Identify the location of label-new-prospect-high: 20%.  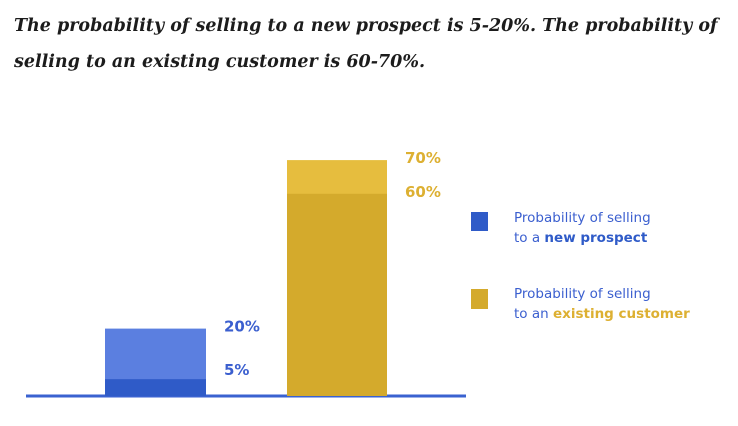
(242, 327).